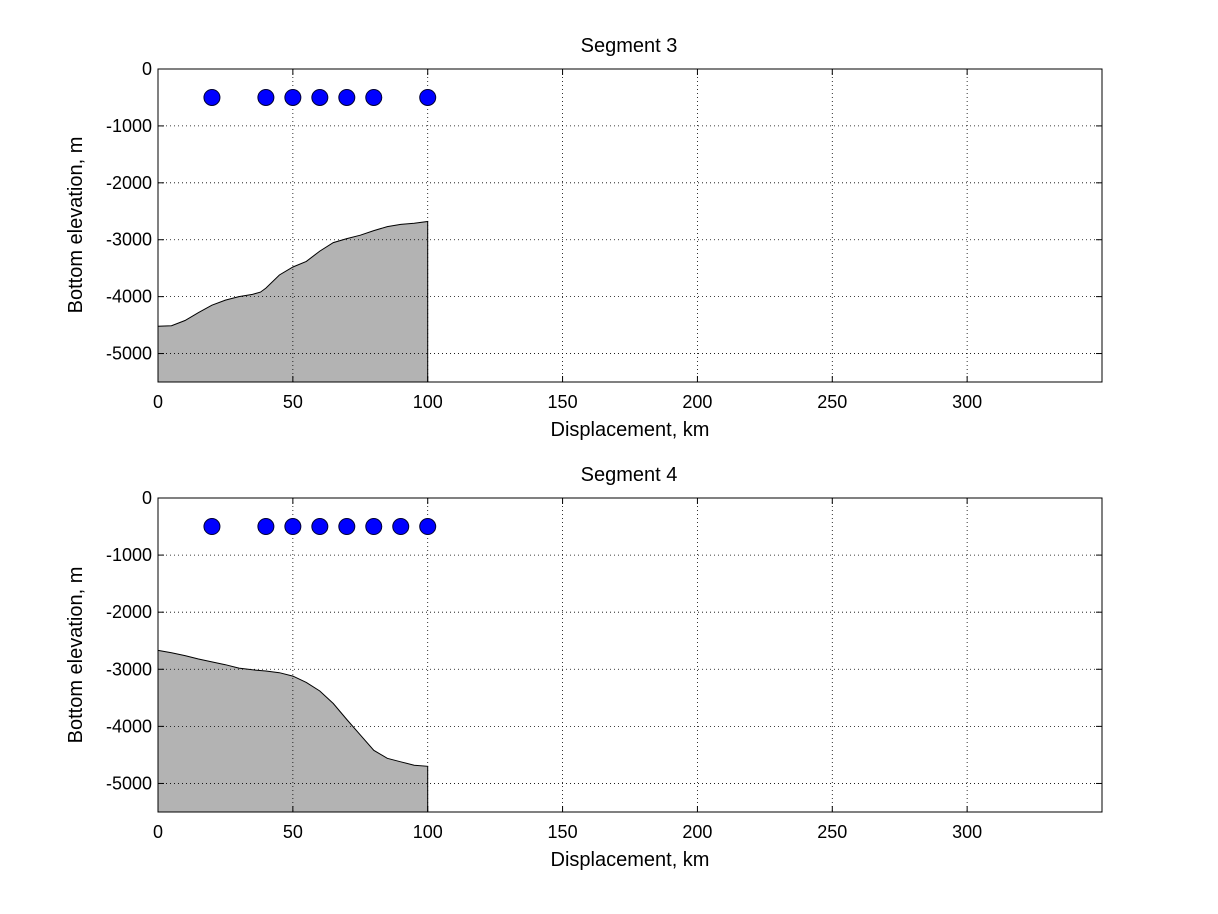 The width and height of the screenshot is (1218, 914). Describe the element at coordinates (629, 46) in the screenshot. I see `chart-title: Segment 3` at that location.